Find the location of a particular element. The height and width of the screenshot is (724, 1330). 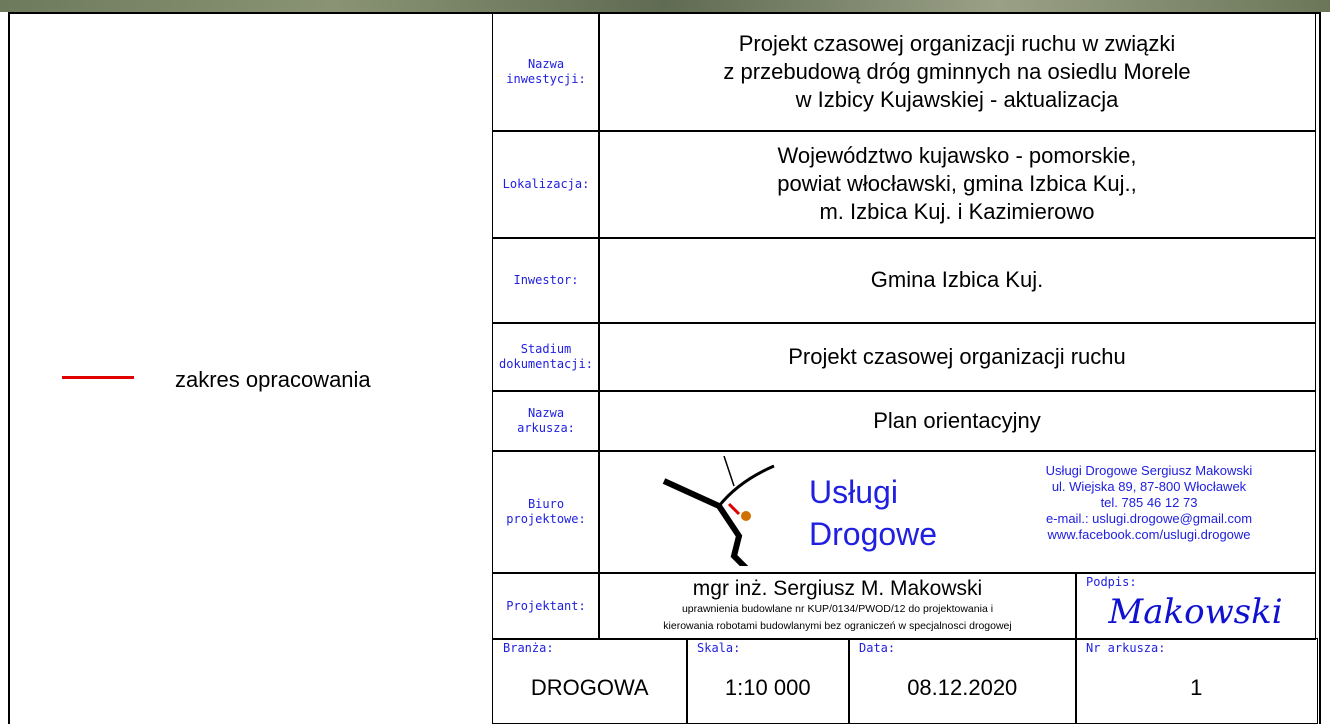

row-text: Plan orientacyjny is located at coordinates (957, 420).